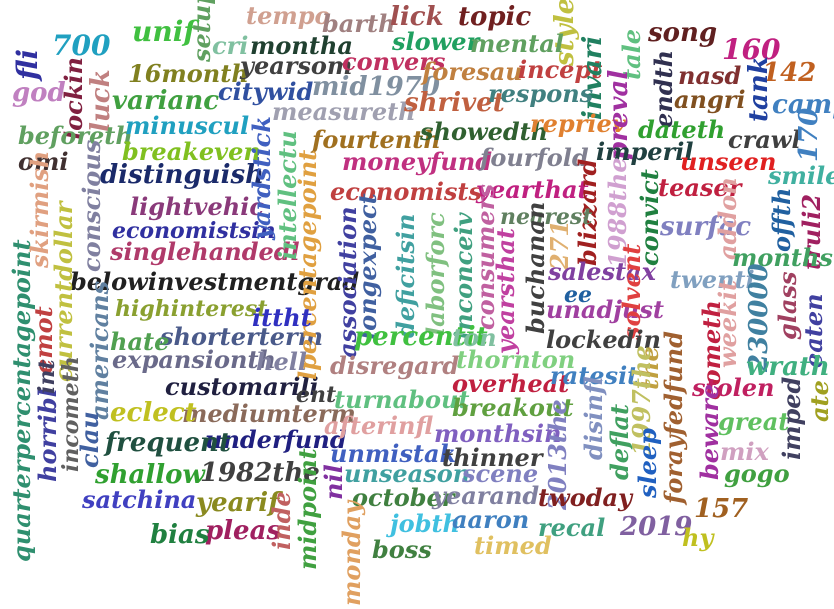  What do you see at coordinates (376, 87) in the screenshot?
I see `word: mid1970` at bounding box center [376, 87].